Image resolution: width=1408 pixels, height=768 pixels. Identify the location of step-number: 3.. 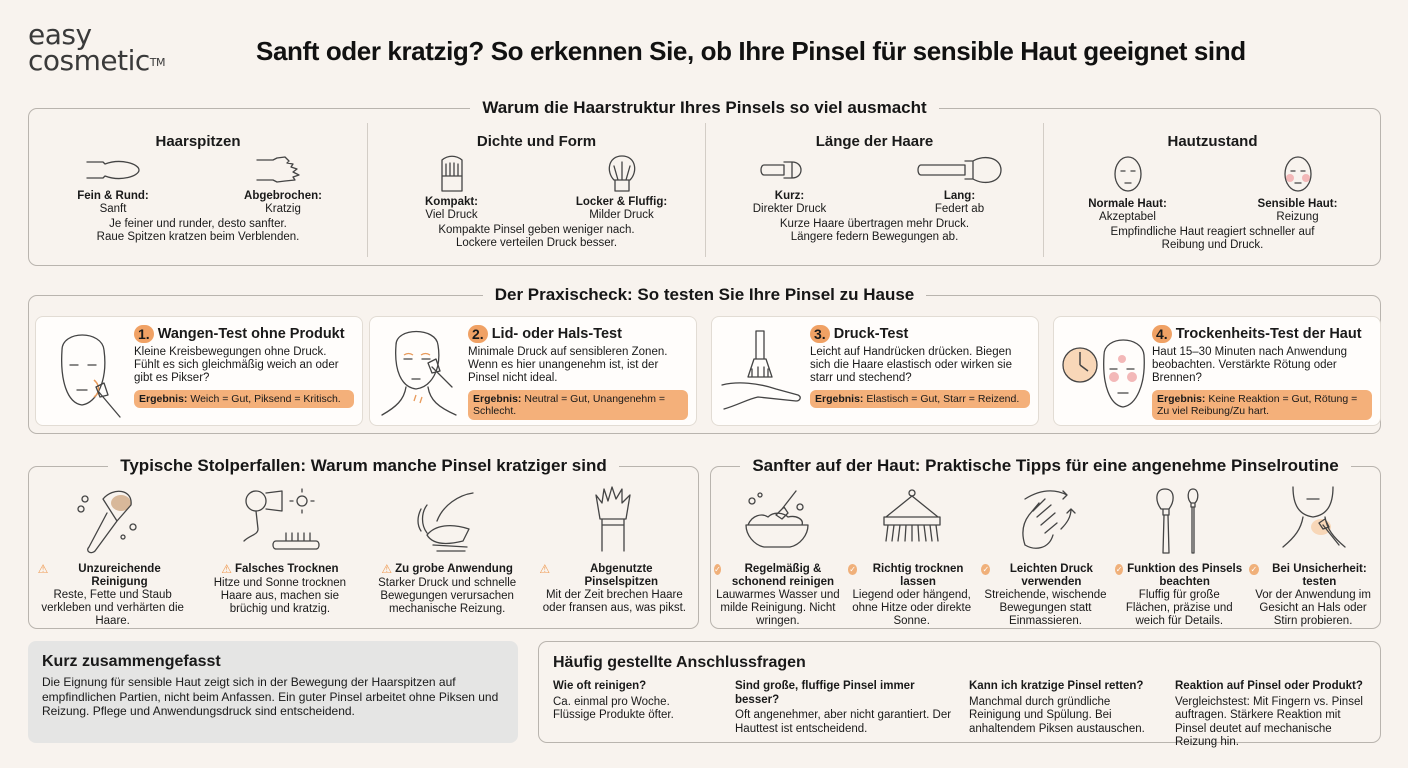
(820, 334).